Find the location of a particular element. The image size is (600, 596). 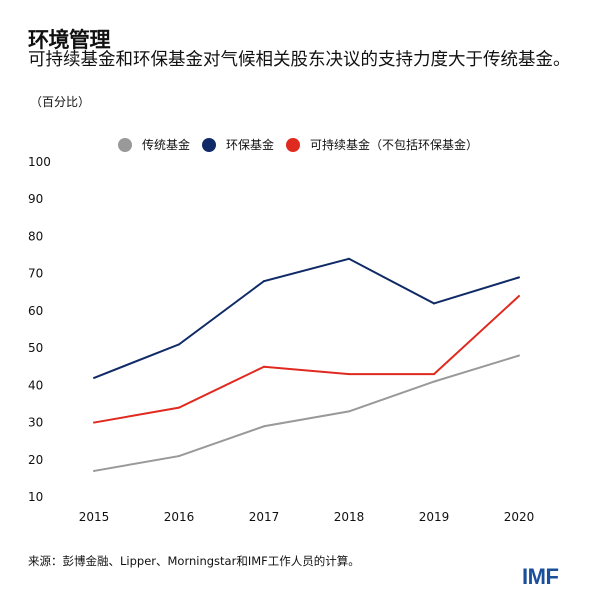

x-tick-label: 2019 is located at coordinates (434, 517).